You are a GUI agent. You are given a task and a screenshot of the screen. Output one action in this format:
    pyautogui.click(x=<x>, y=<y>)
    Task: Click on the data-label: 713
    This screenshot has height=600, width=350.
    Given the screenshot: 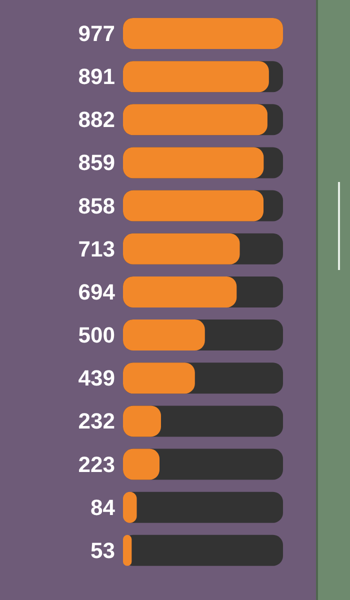 What is the action you would take?
    pyautogui.click(x=96, y=249)
    